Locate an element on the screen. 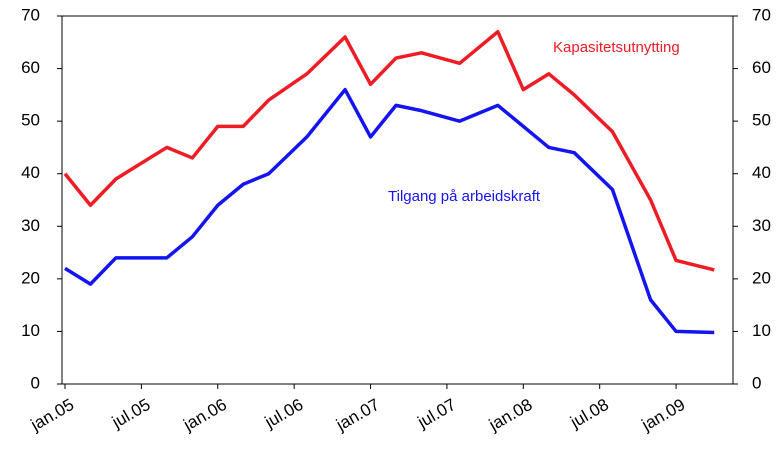  y2-tick-label: 20 is located at coordinates (761, 277).